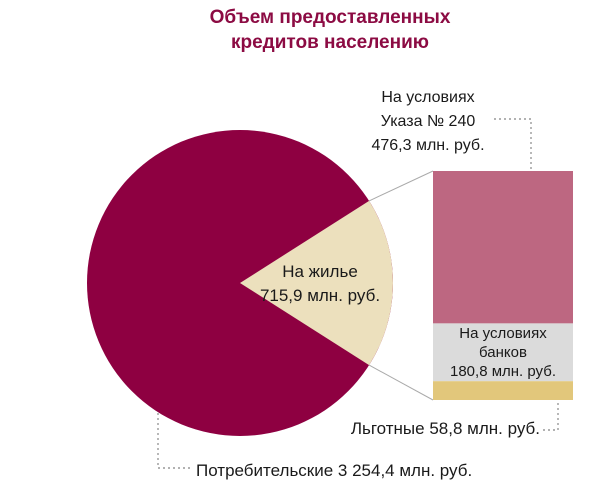 The width and height of the screenshot is (600, 500). What do you see at coordinates (320, 295) in the screenshot?
I see `housing-label-line2: 715,9 млн. руб.` at bounding box center [320, 295].